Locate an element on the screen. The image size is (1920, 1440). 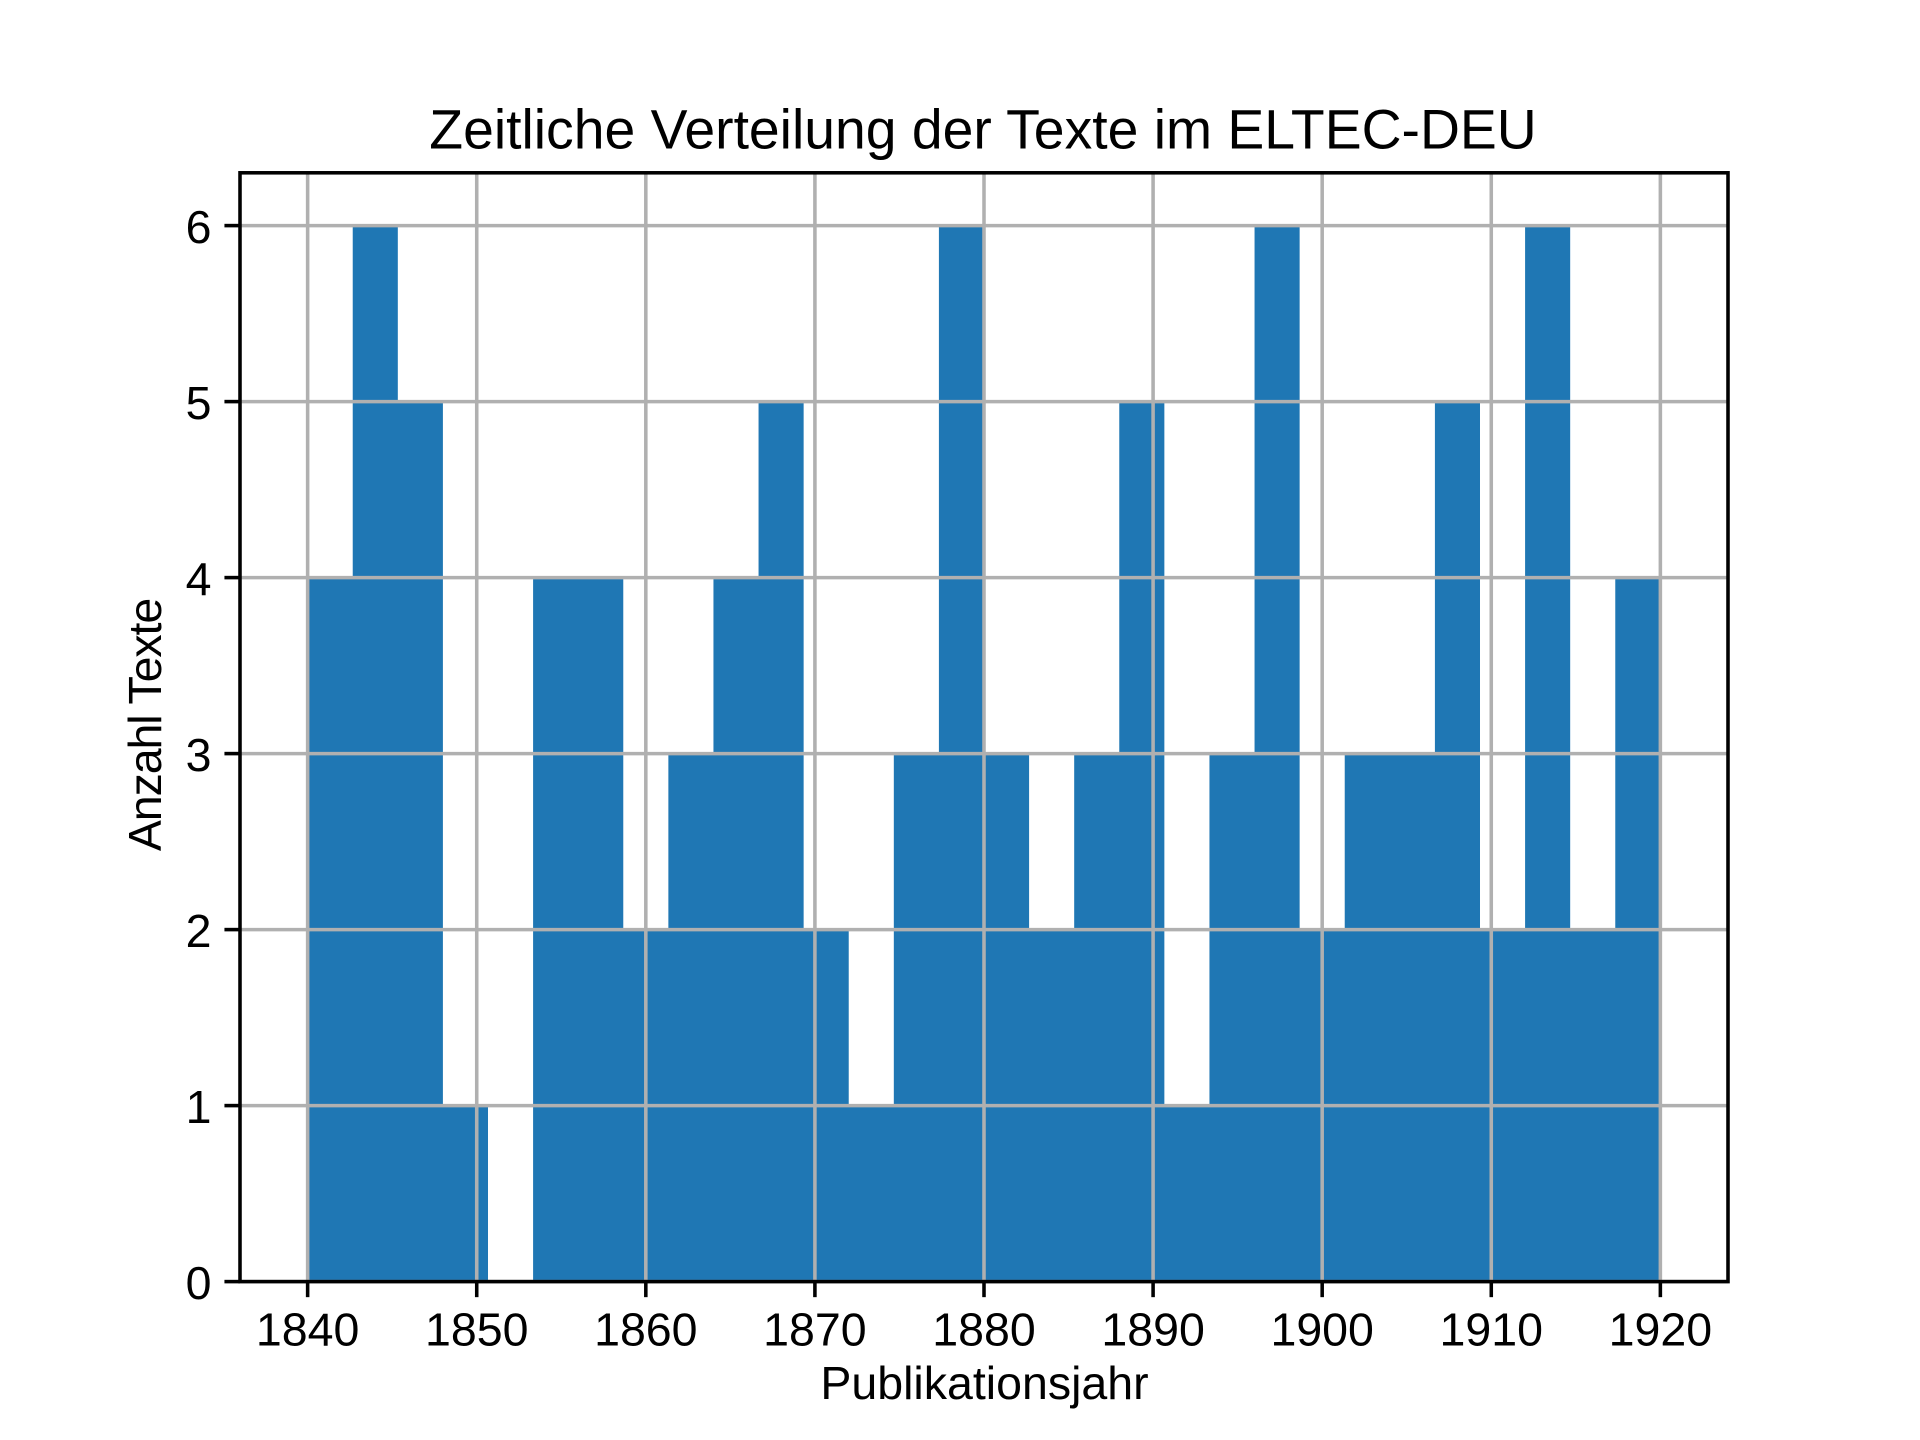
svg-text: 1890 is located at coordinates (1152, 1329).